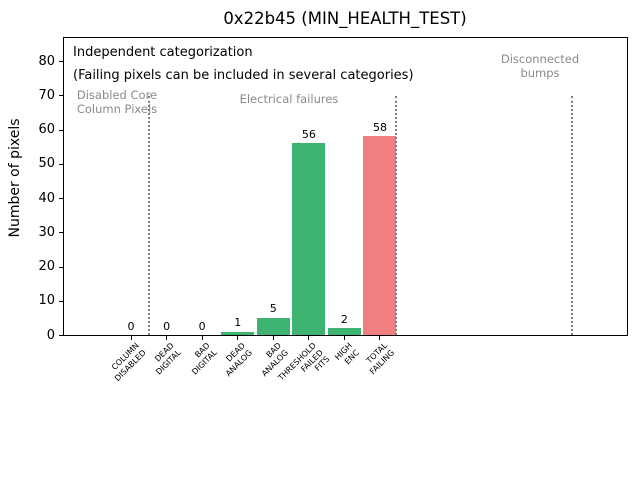  What do you see at coordinates (381, 358) in the screenshot?
I see `x-tick-label: TOTAL FAILING` at bounding box center [381, 358].